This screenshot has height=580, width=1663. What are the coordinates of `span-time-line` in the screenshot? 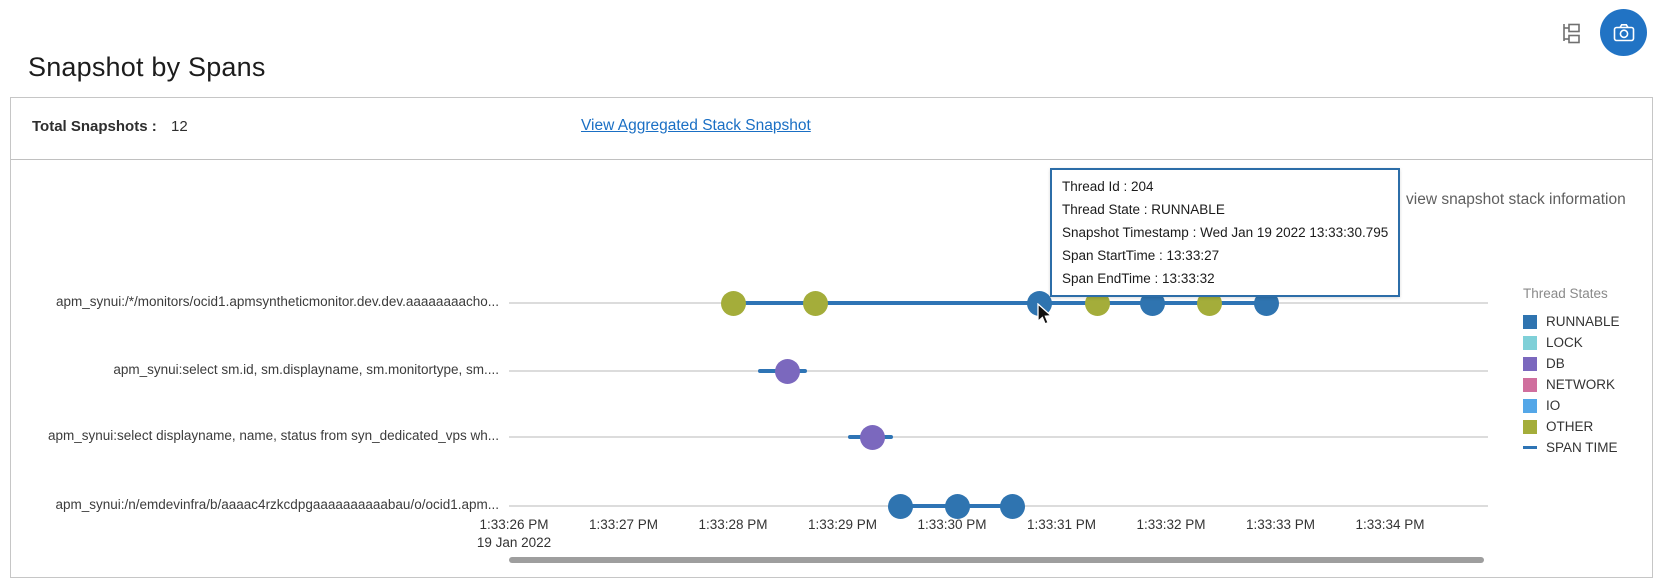 It's located at (1000, 303).